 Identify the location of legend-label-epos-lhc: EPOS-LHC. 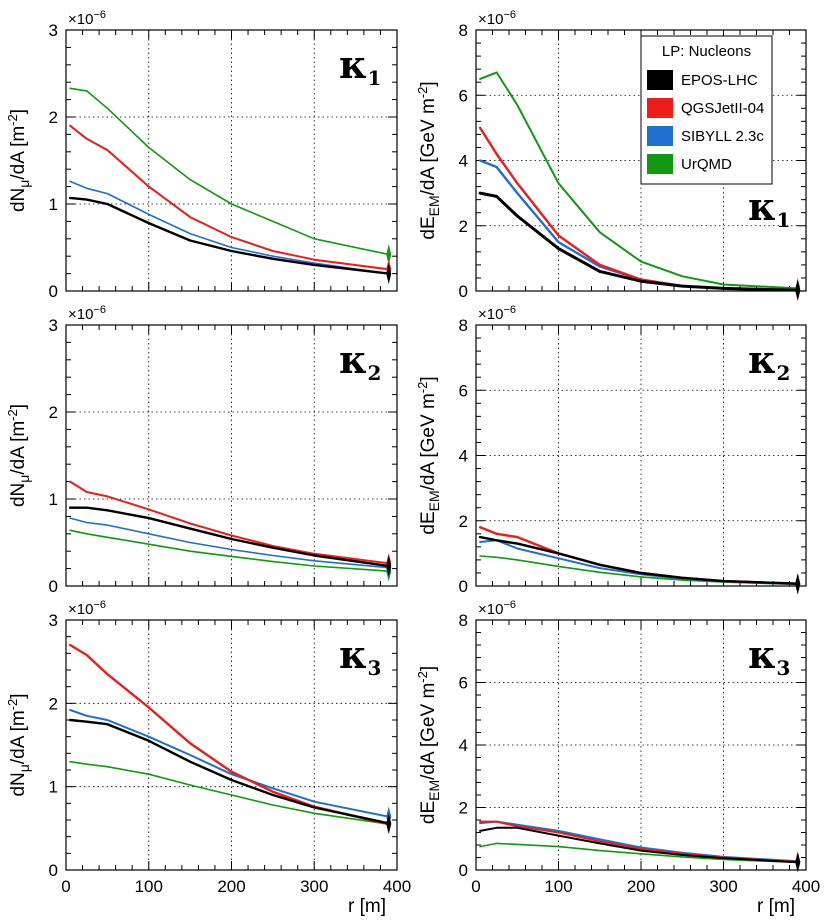
(719, 80).